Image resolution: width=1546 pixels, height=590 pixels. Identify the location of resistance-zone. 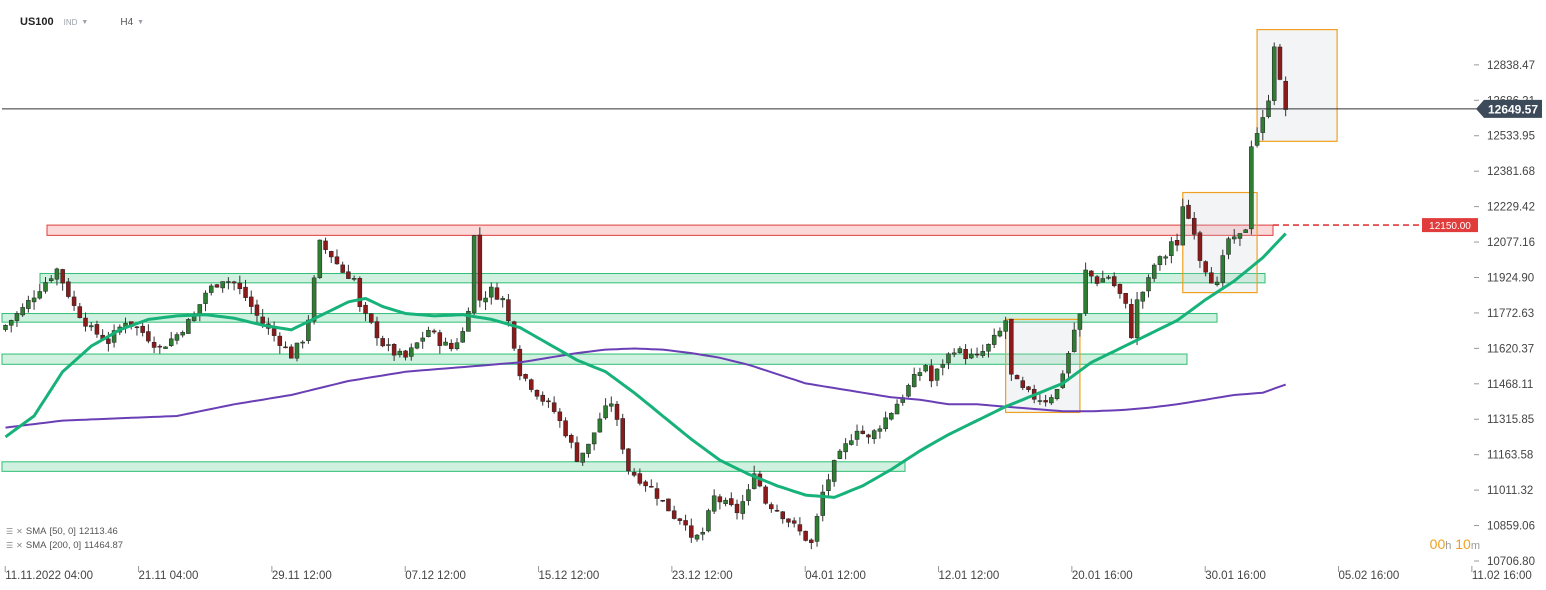
(660, 230).